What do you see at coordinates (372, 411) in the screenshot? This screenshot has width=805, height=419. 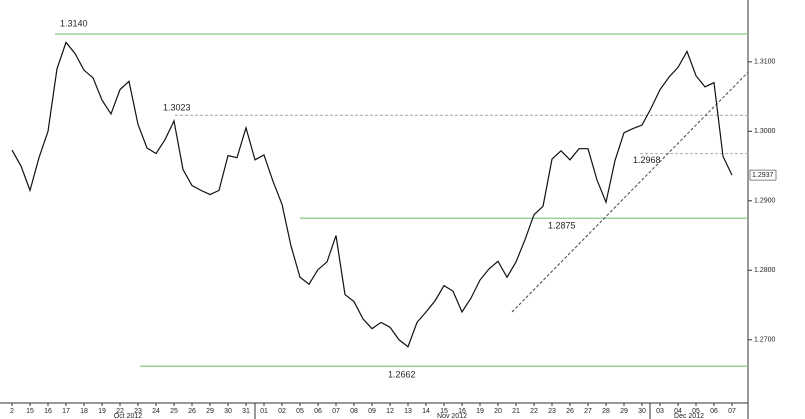 I see `x-tick-label: 09` at bounding box center [372, 411].